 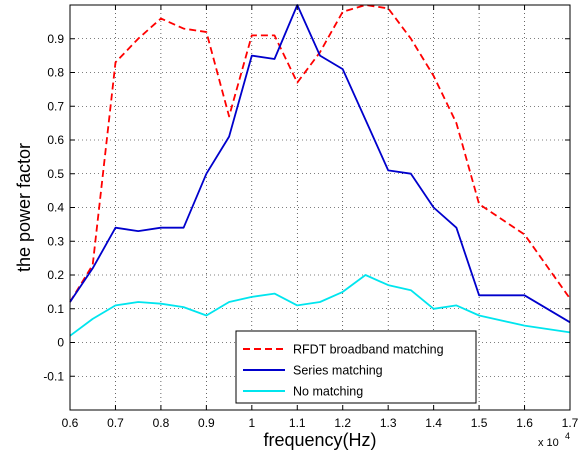 I want to click on y-tick-label: 0.7, so click(x=55, y=106).